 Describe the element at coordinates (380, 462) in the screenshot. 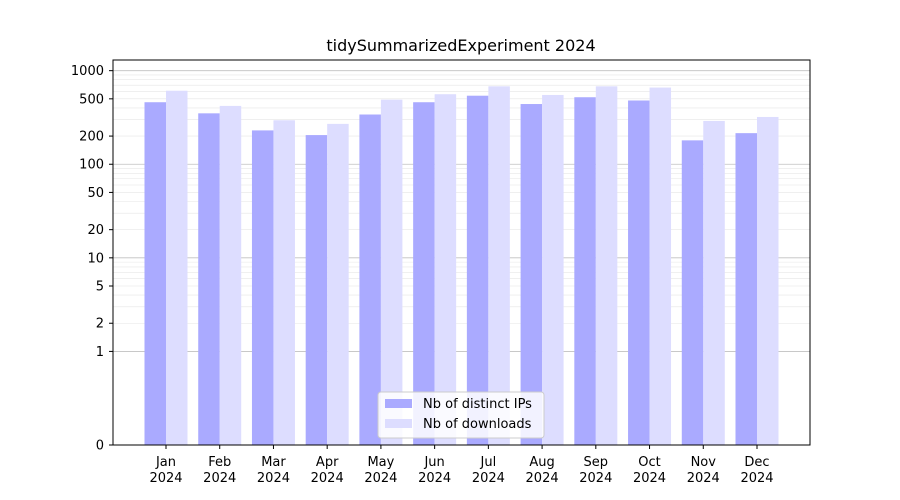

I see `x-tick-label-month: May` at that location.